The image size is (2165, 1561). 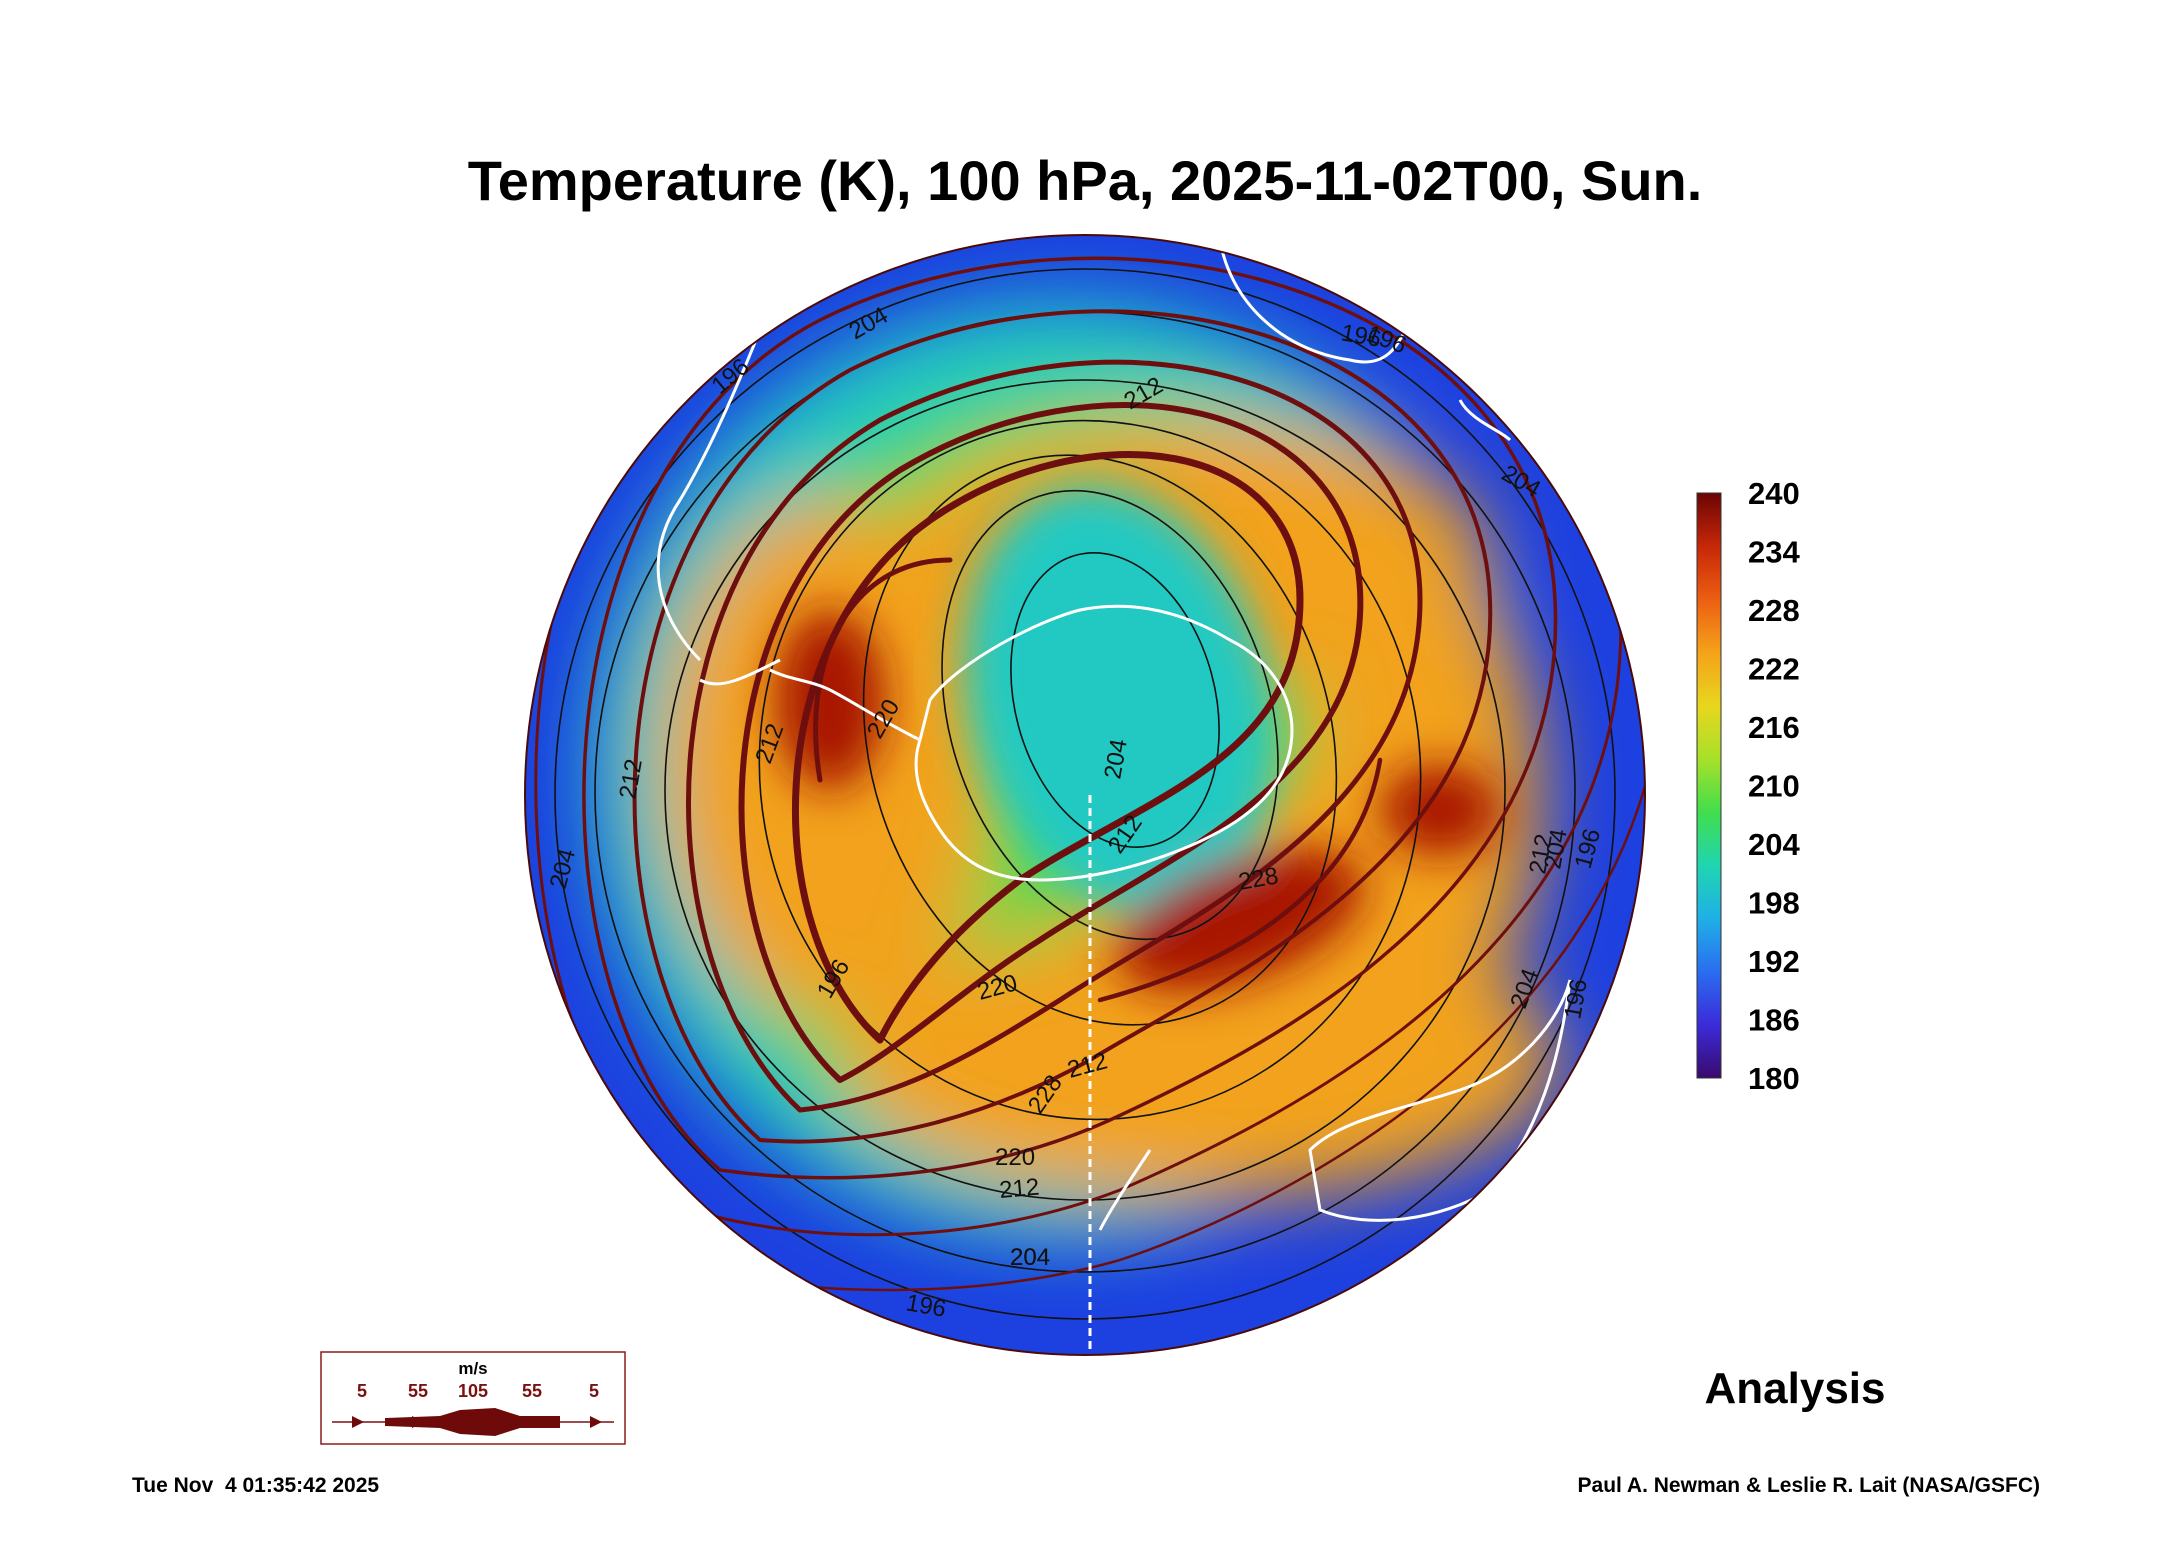 I want to click on south-america-coastline, so click(x=709, y=495).